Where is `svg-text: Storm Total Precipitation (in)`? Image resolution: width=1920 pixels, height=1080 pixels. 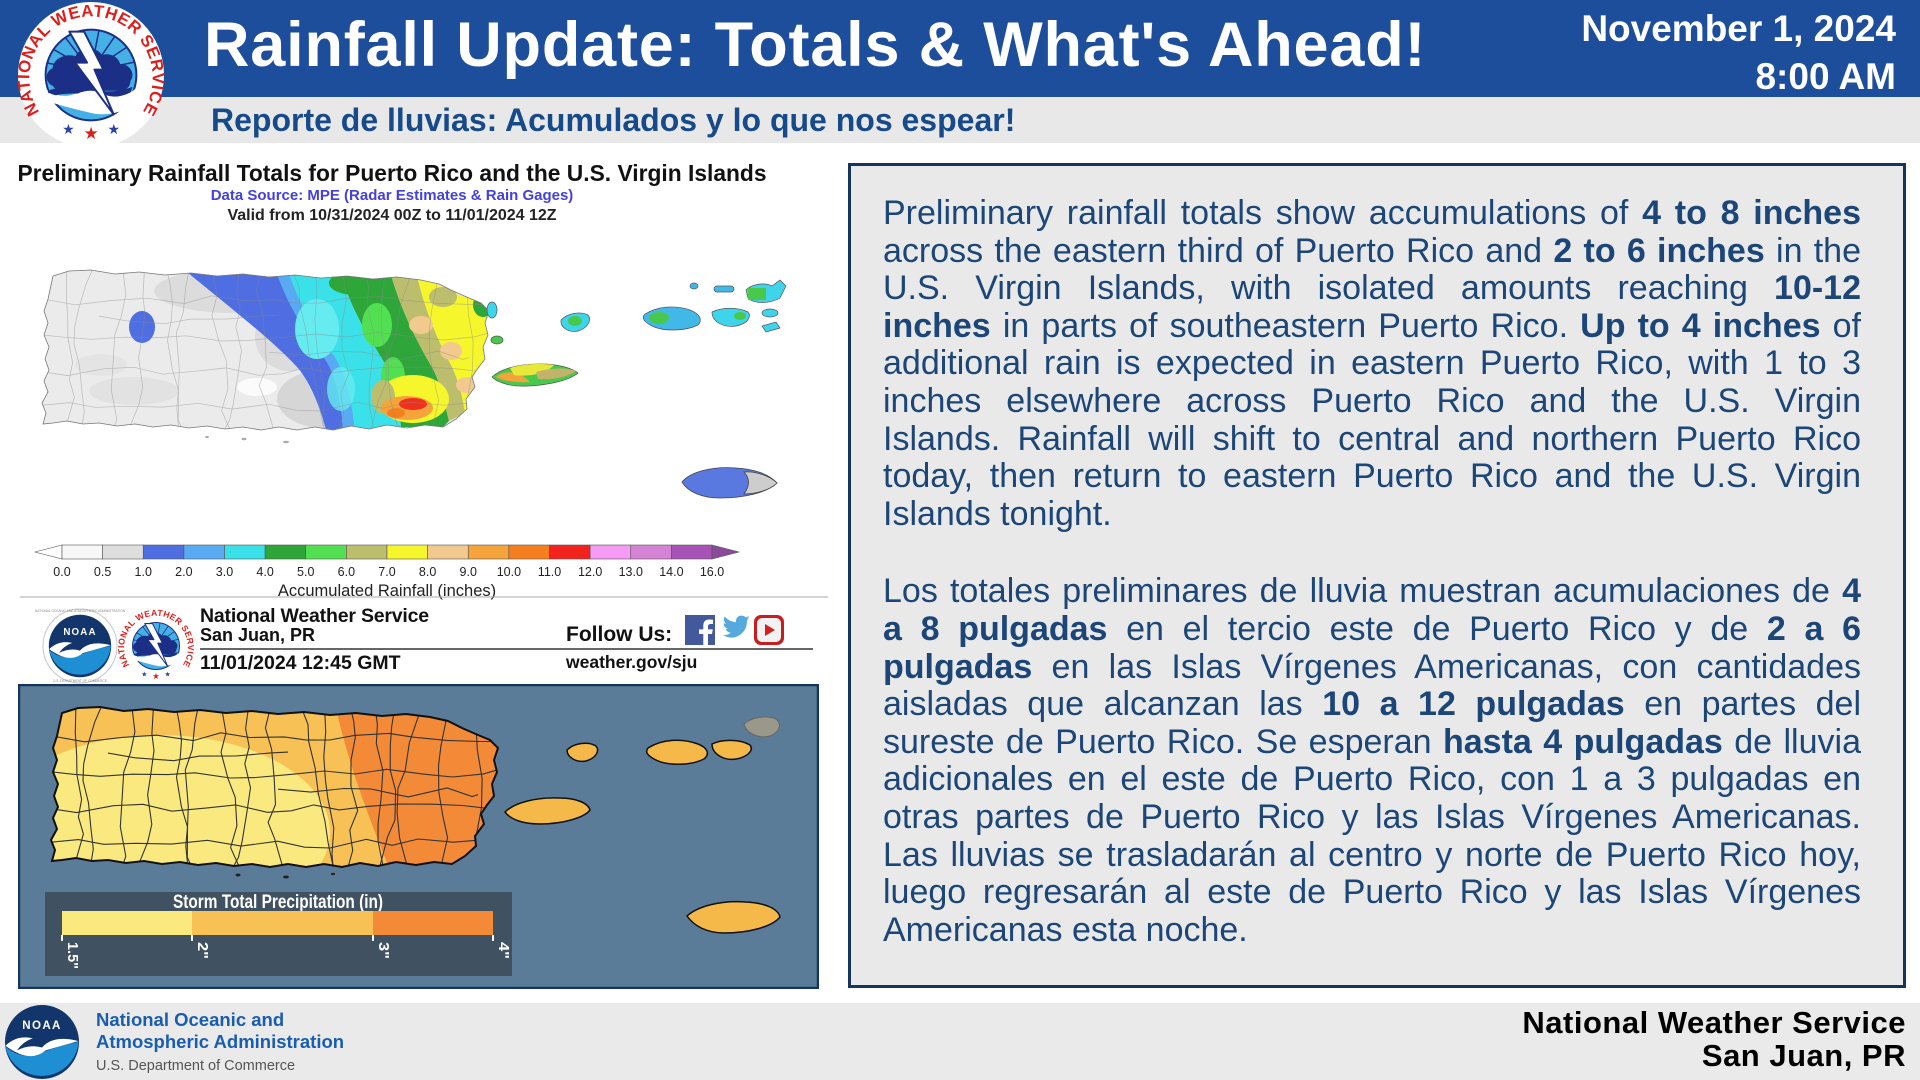
svg-text: Storm Total Precipitation (in) is located at coordinates (278, 902).